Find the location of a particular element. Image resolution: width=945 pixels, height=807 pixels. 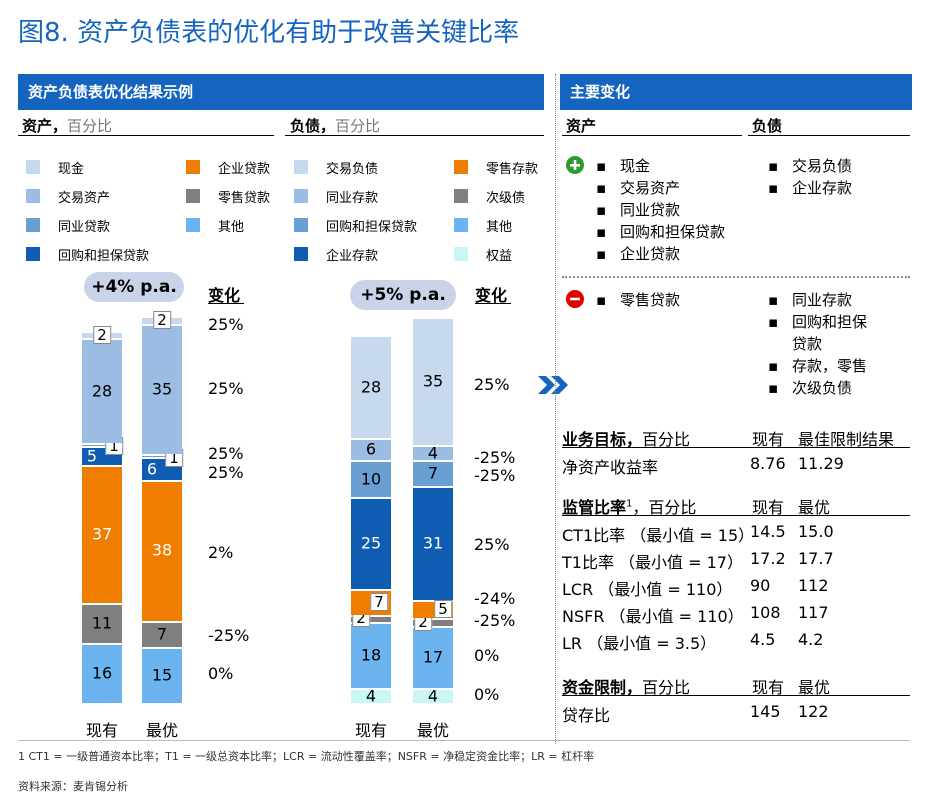

regulatory-label: T1比率 （最小值 = 17） is located at coordinates (652, 562).